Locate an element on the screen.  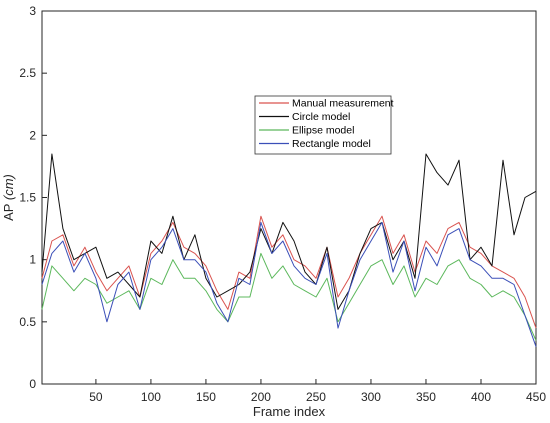
x-tick-label: 450 is located at coordinates (536, 397).